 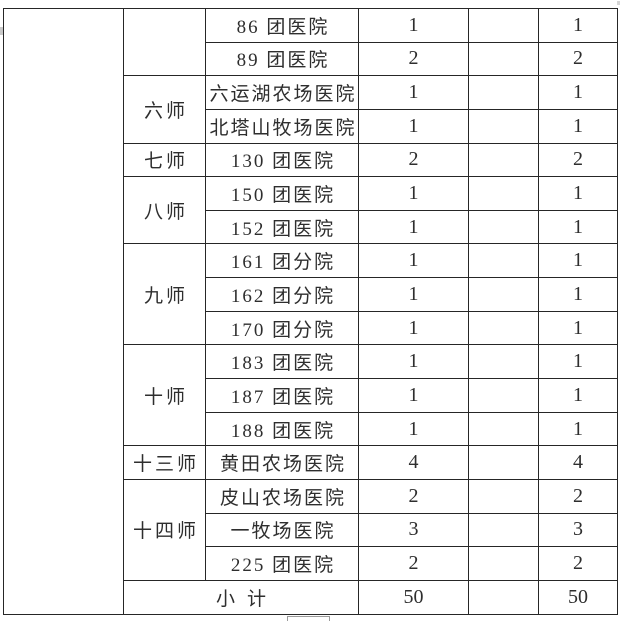 I want to click on facility-cell: 170 团分院, so click(x=282, y=328).